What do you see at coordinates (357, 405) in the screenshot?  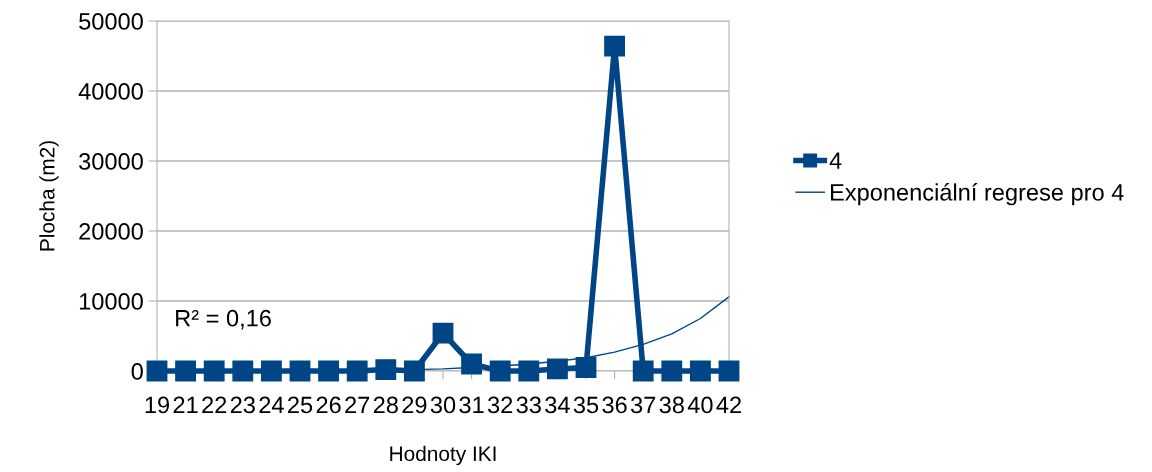 I see `x-tick-label: 27` at bounding box center [357, 405].